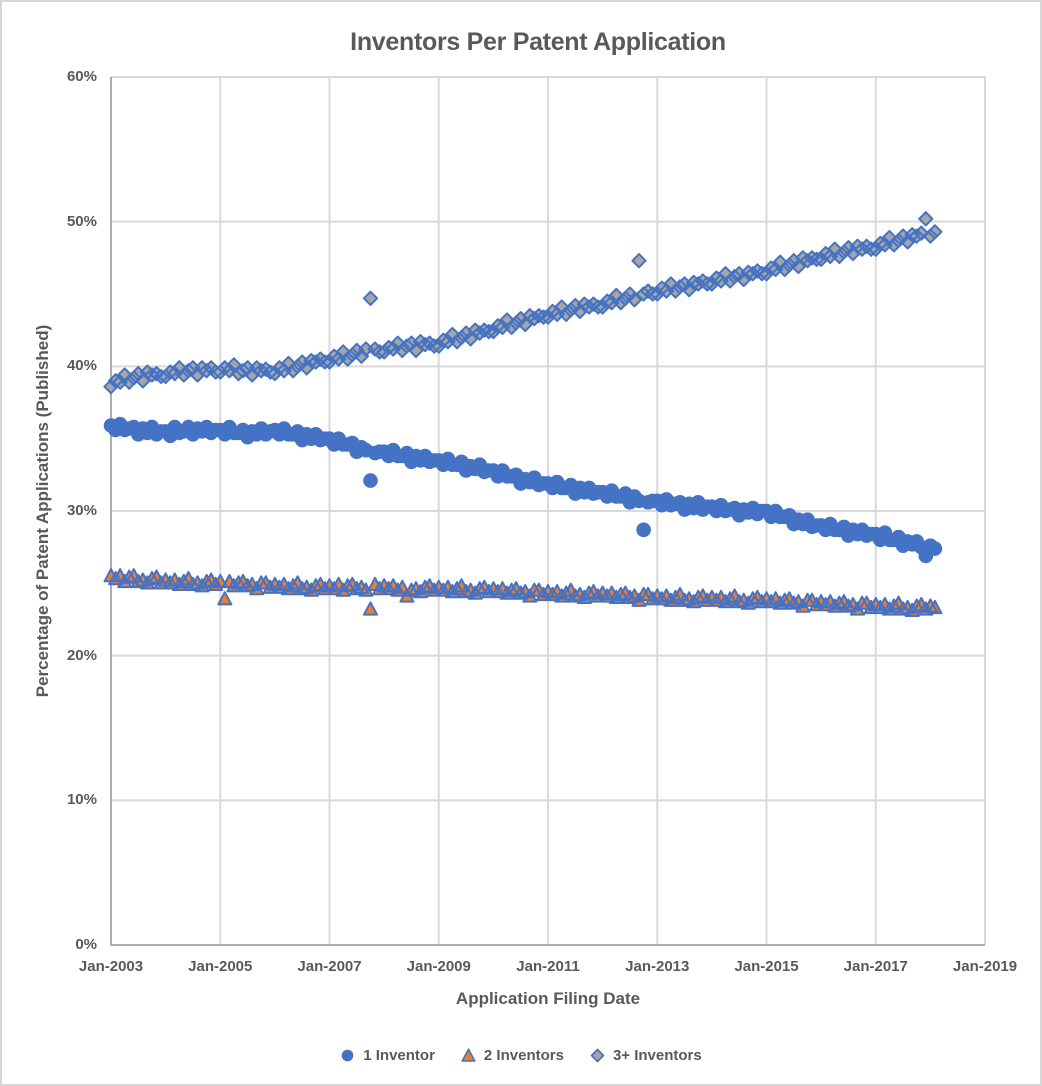  What do you see at coordinates (438, 966) in the screenshot?
I see `x-tick-label: Jan-2009` at bounding box center [438, 966].